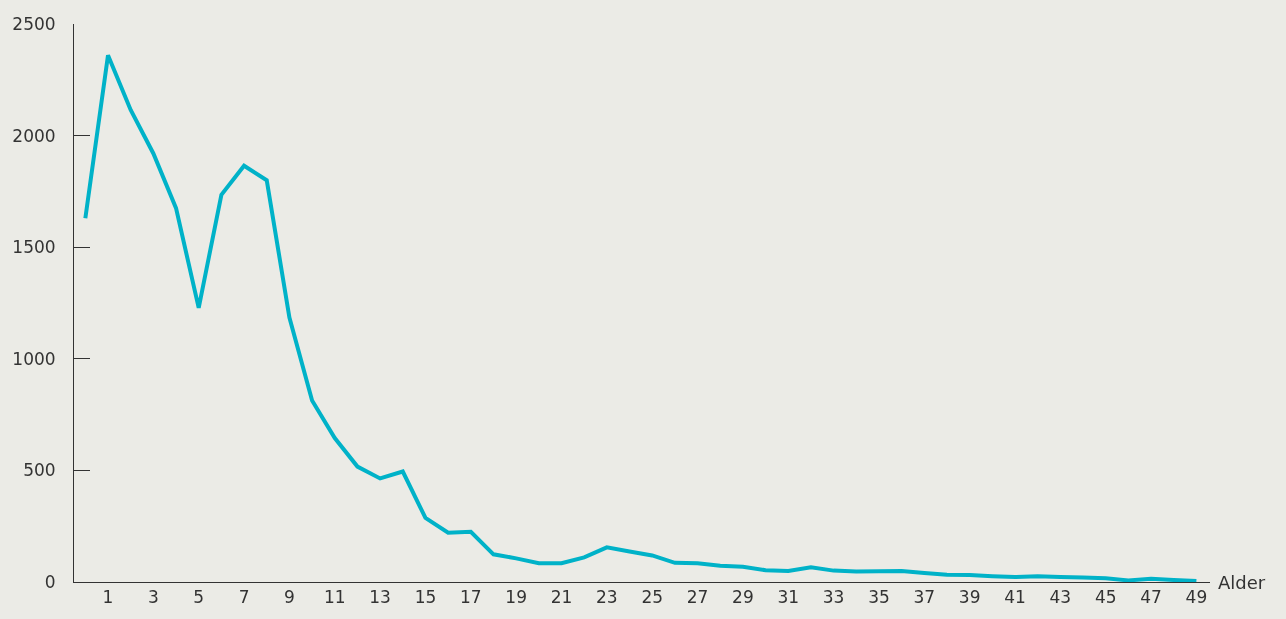  I want to click on x-tick-label: 11, so click(334, 597).